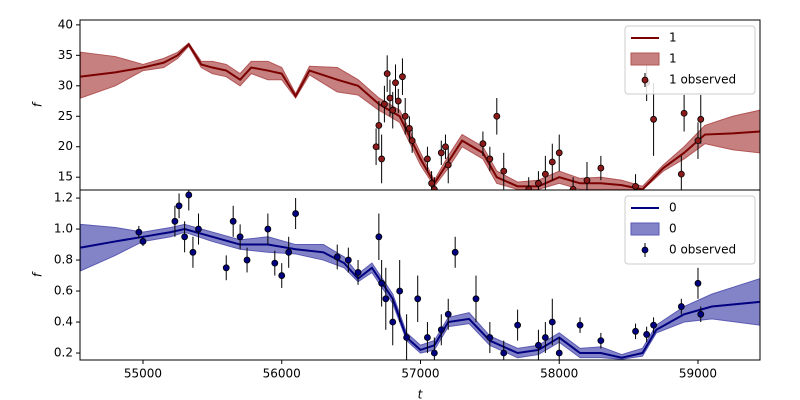 The height and width of the screenshot is (400, 800). What do you see at coordinates (63, 260) in the screenshot?
I see `y-tick-label: 0.8` at bounding box center [63, 260].